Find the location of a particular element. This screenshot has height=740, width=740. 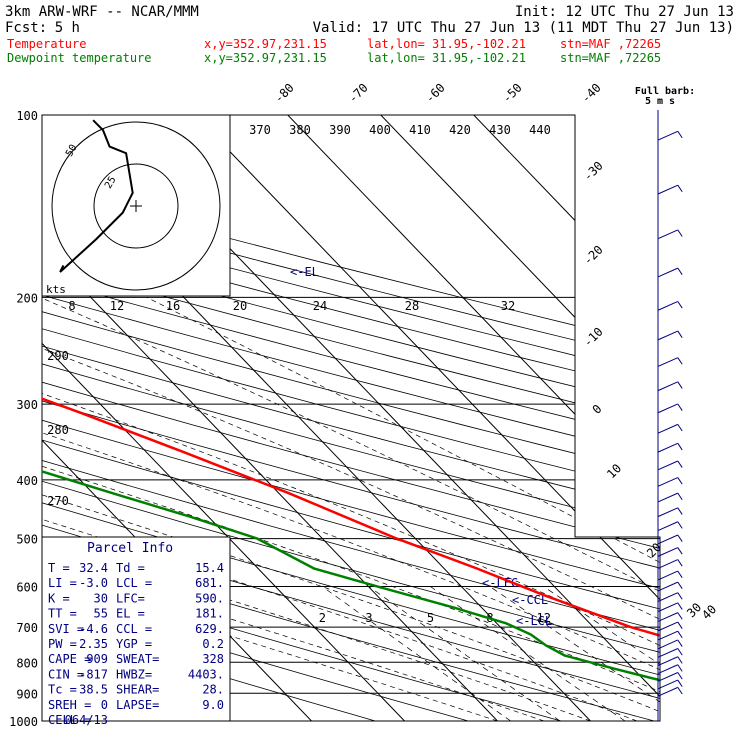

parcel-info-value: -3.0 is located at coordinates (93, 583).